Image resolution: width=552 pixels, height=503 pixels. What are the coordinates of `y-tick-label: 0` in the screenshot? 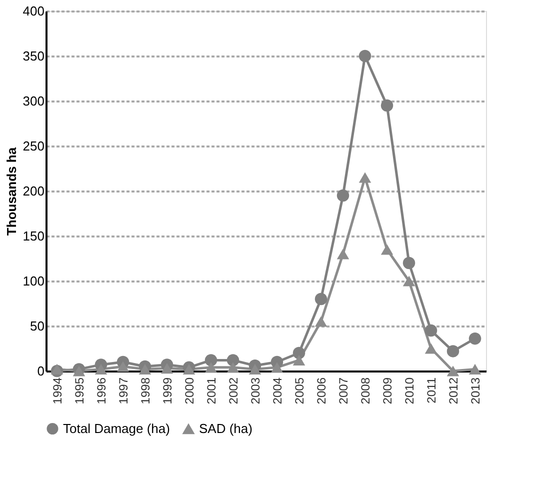 It's located at (40, 371).